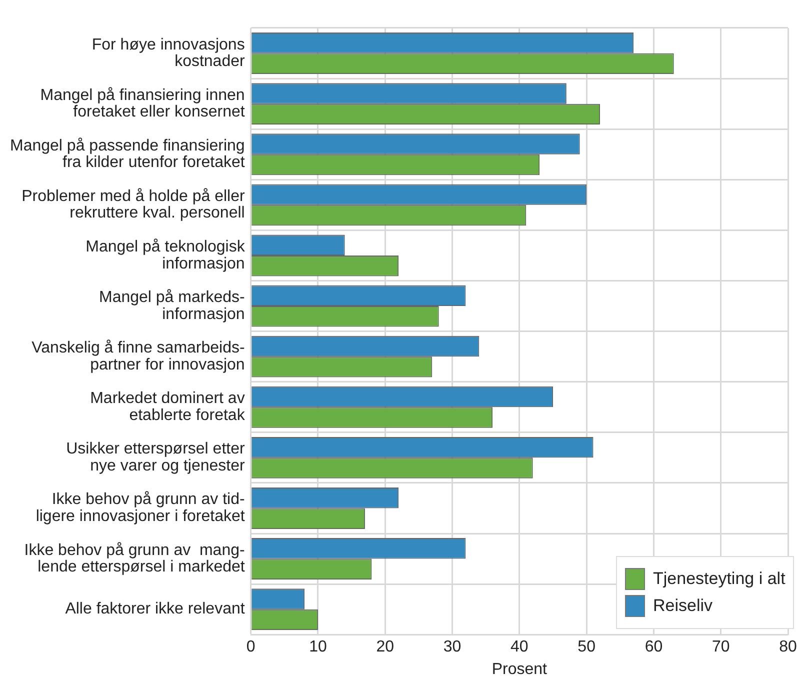  Describe the element at coordinates (520, 669) in the screenshot. I see `x-axis-title: Prosent` at that location.